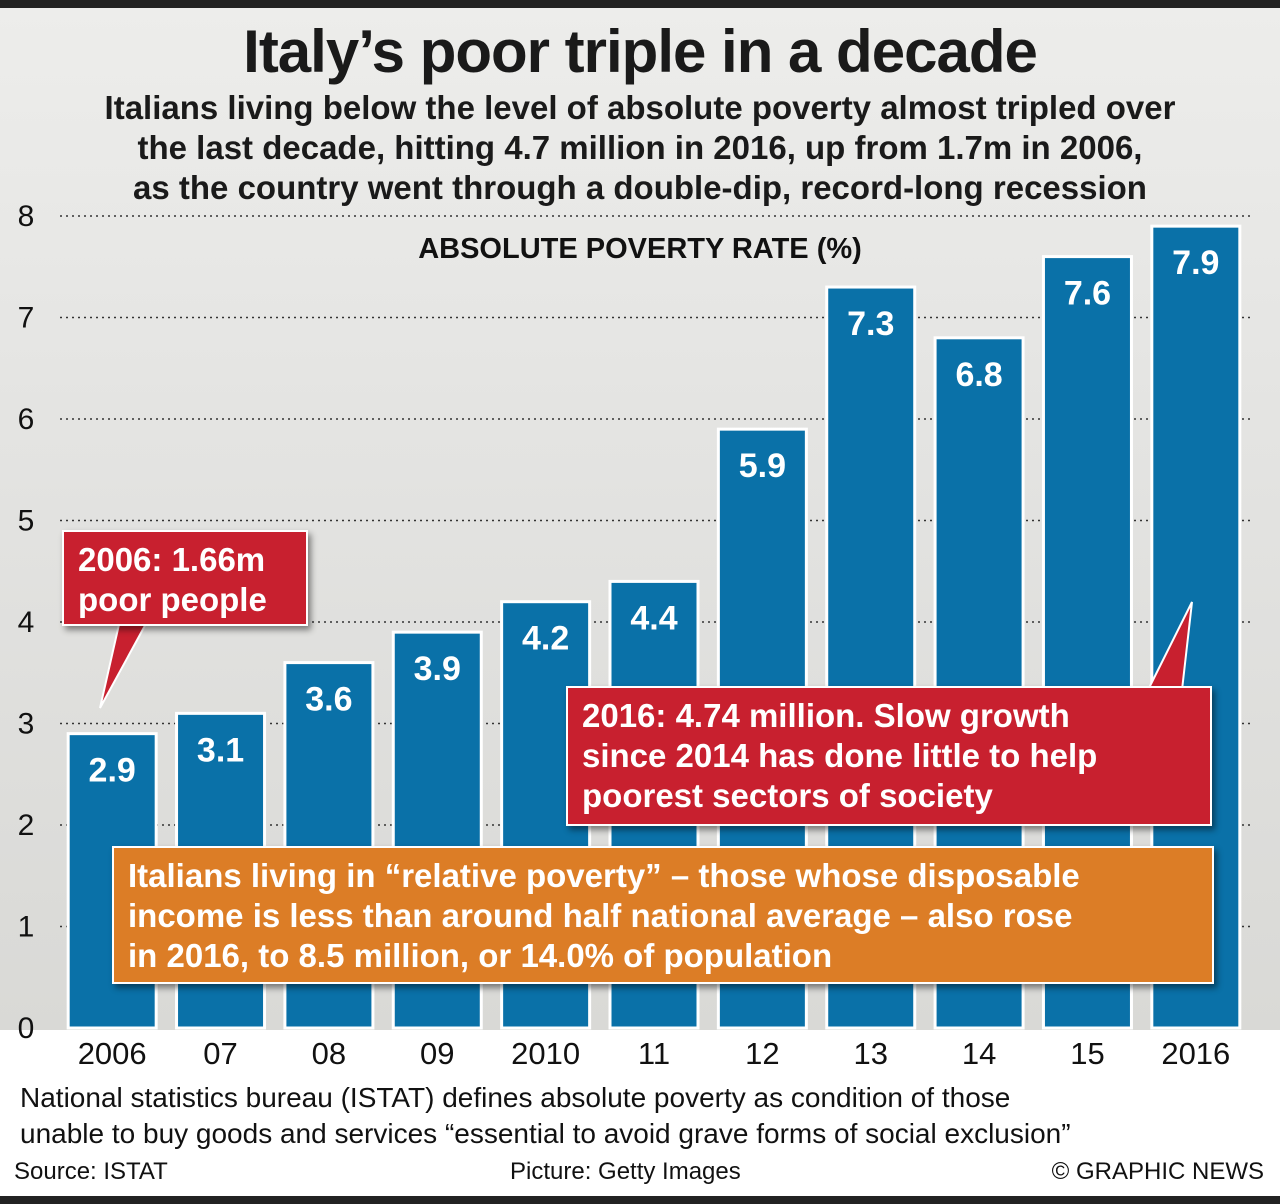 The width and height of the screenshot is (1280, 1204). I want to click on y-tick-label: 5, so click(26, 521).